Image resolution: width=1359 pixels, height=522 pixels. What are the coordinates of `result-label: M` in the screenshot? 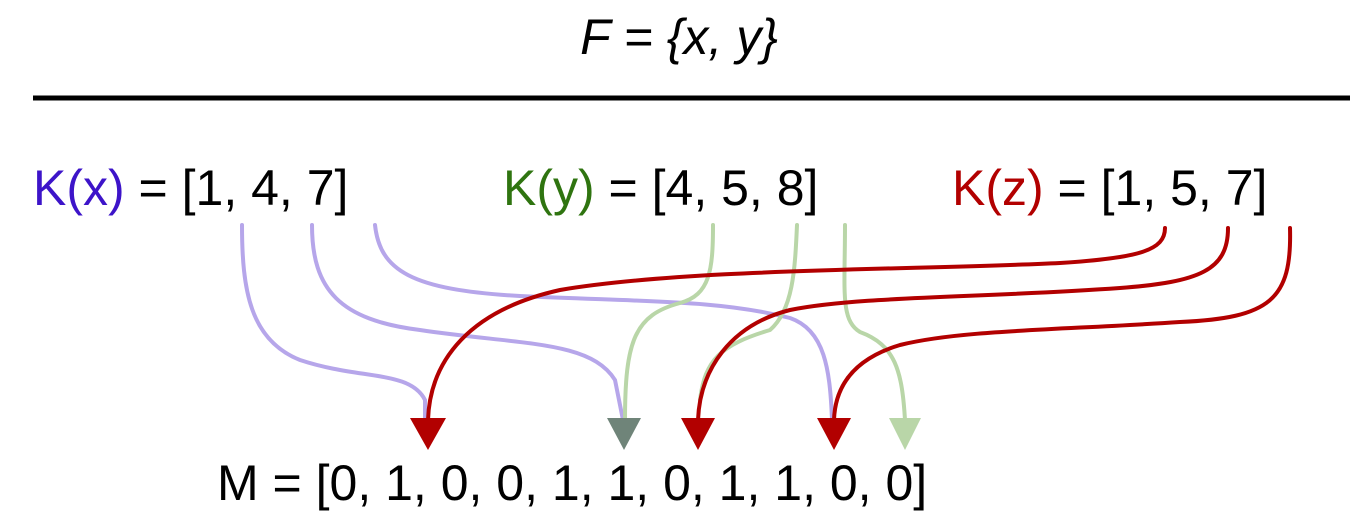 It's located at (238, 483).